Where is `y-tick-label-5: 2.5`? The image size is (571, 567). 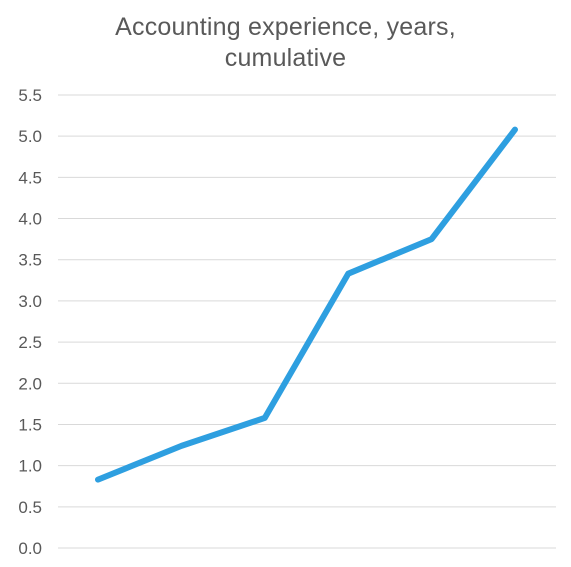 y-tick-label-5: 2.5 is located at coordinates (30, 342).